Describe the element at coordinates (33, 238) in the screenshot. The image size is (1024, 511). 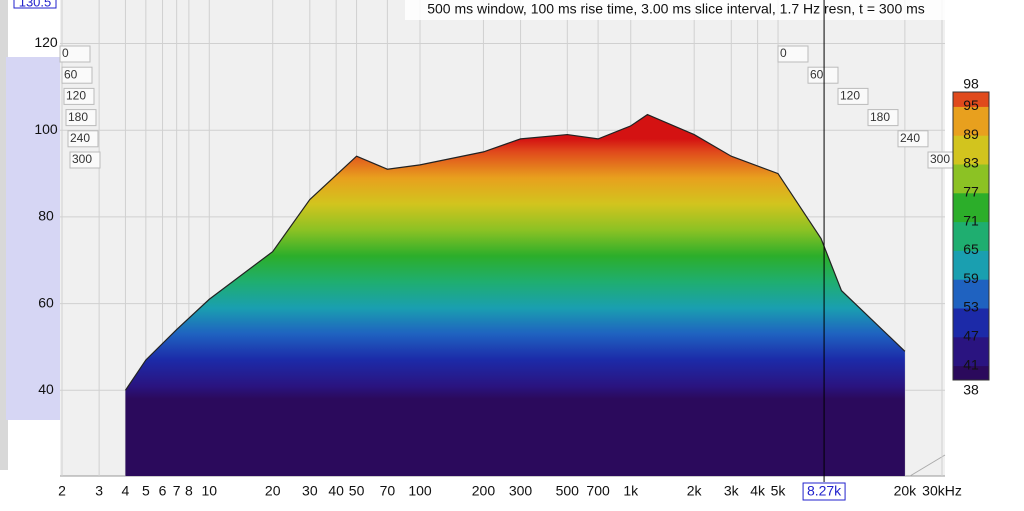
I see `axis-panel` at that location.